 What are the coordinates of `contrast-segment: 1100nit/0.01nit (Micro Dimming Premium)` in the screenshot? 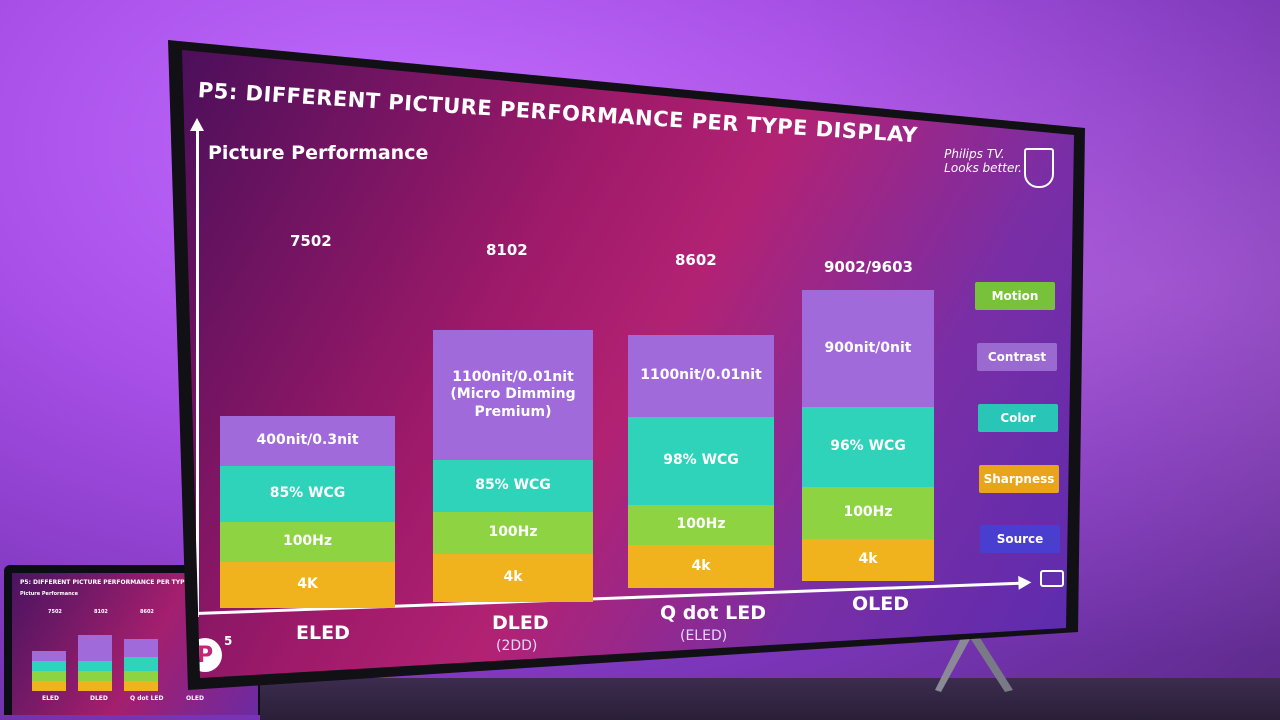 It's located at (513, 395).